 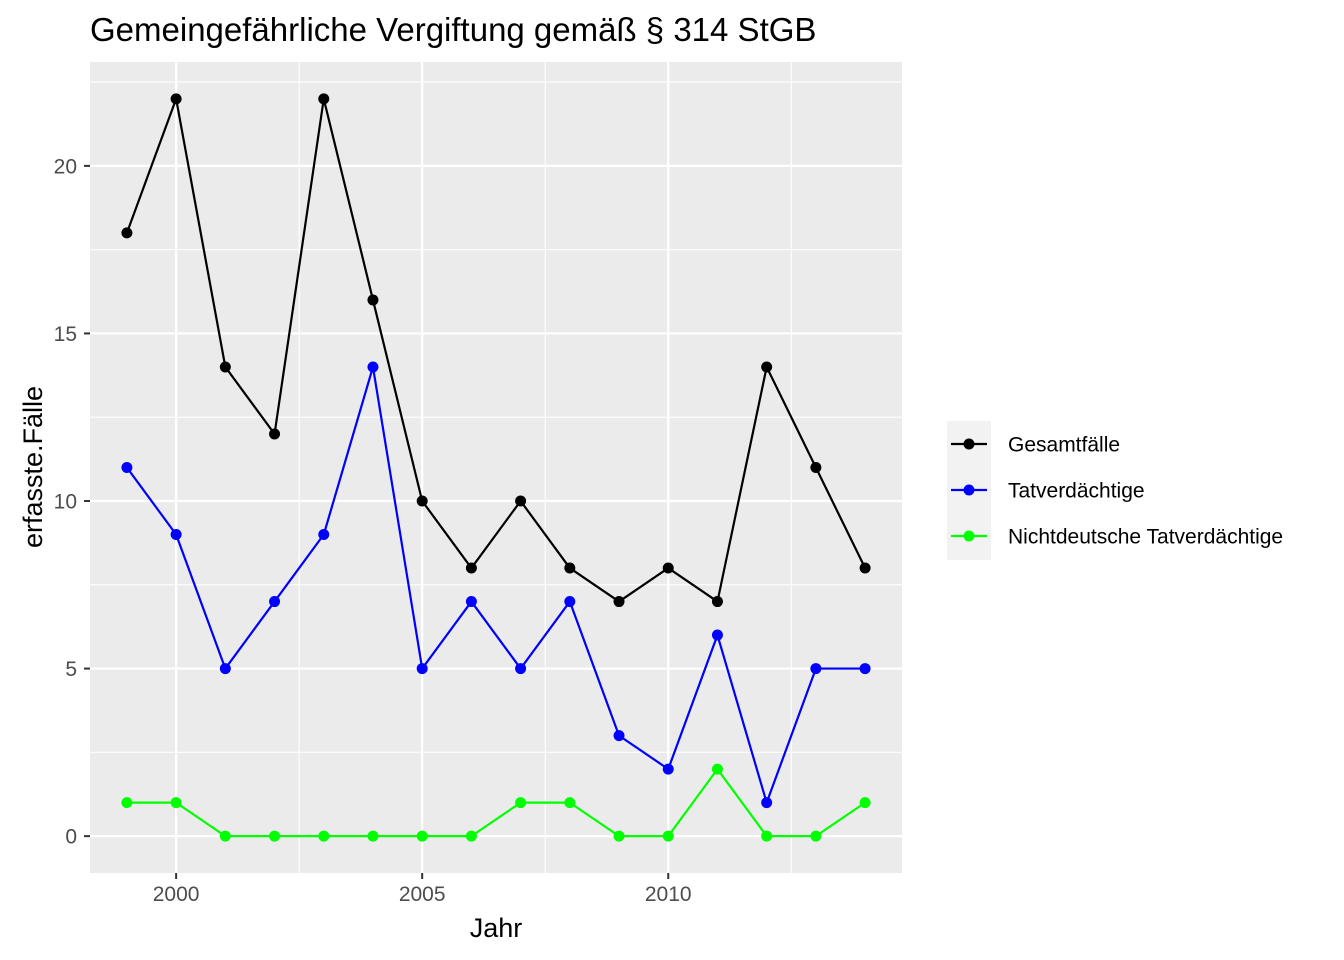 I want to click on y-axis: 0 5 10 15 20, so click(x=72, y=502).